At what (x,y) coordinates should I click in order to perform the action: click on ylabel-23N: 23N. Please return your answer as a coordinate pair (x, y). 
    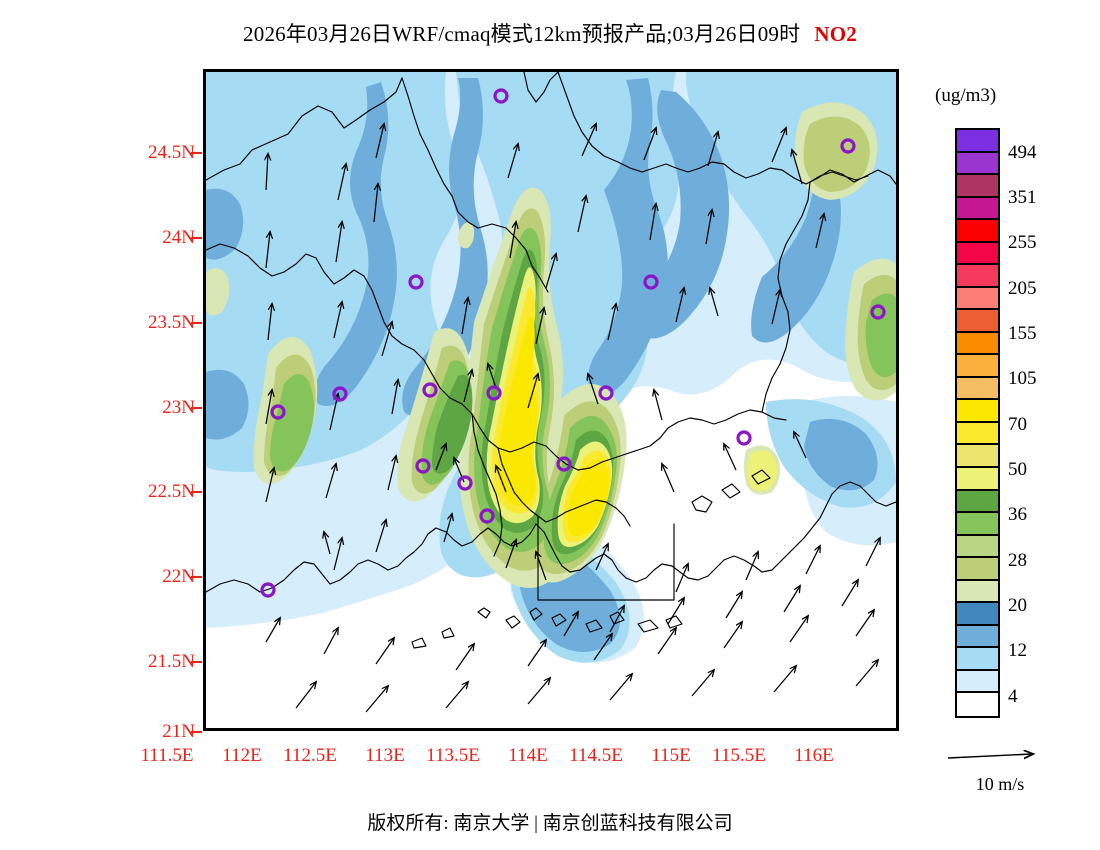
    Looking at the image, I should click on (178, 407).